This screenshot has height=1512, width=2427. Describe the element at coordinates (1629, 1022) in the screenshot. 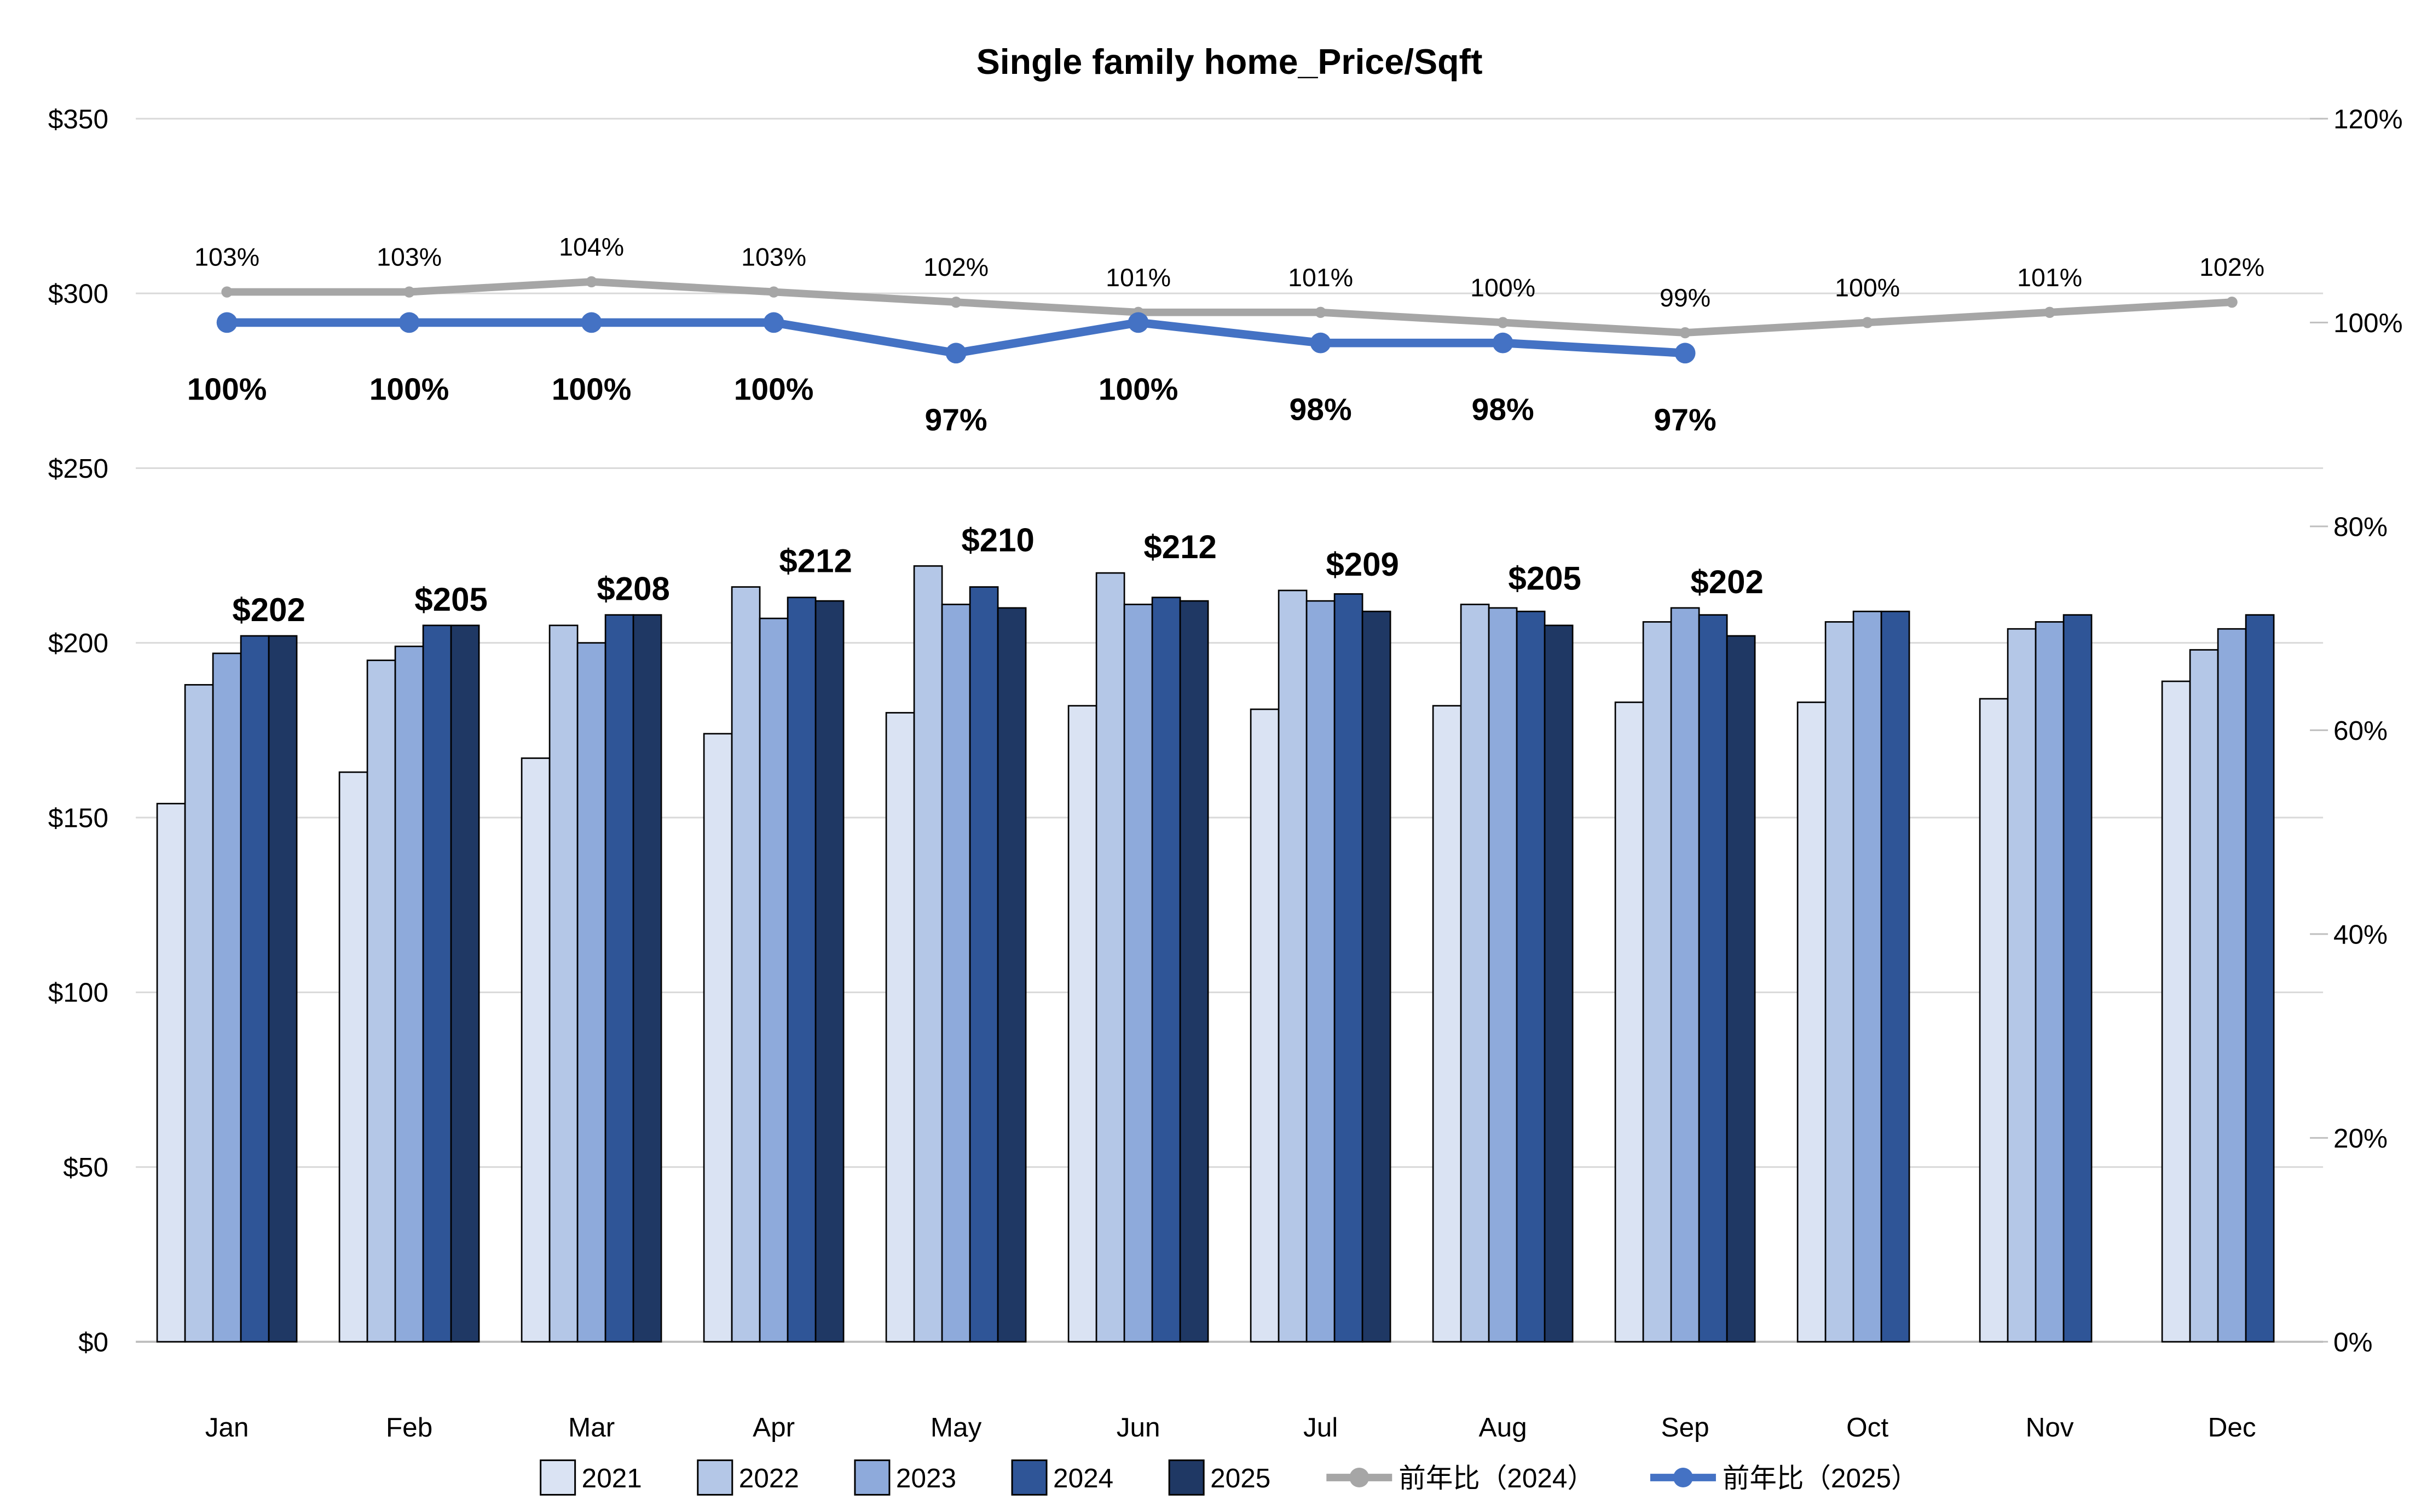

I see `bar-2021-sep` at that location.